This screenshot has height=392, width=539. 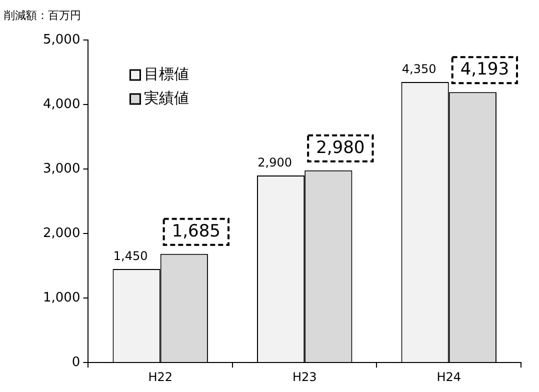 I want to click on x-tick-label: H24, so click(x=449, y=377).